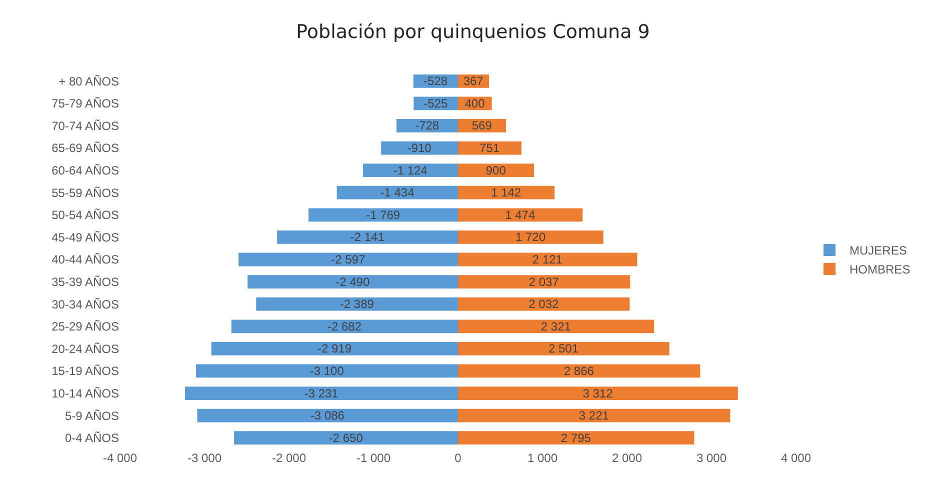  What do you see at coordinates (436, 103) in the screenshot?
I see `data-label: -525` at bounding box center [436, 103].